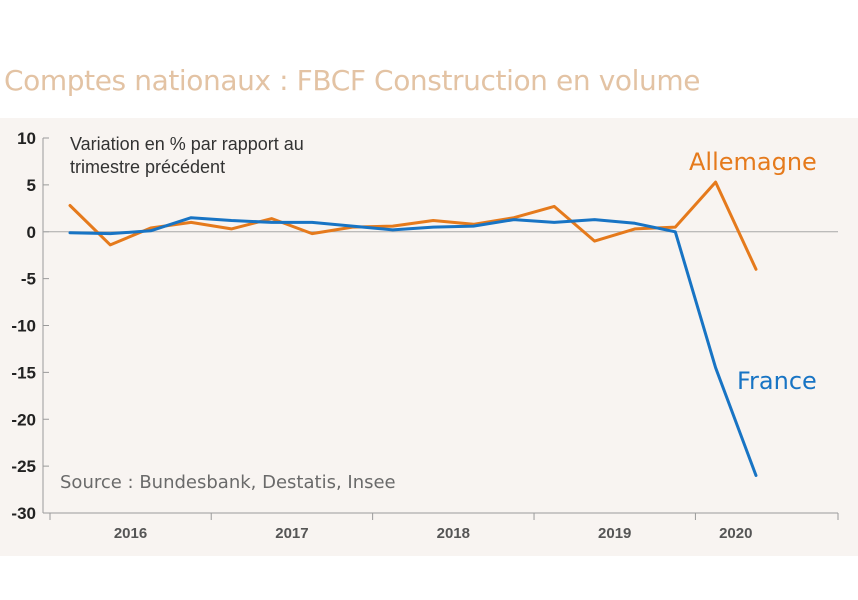 This screenshot has height=600, width=858. I want to click on y-tick-label: -5, so click(28, 279).